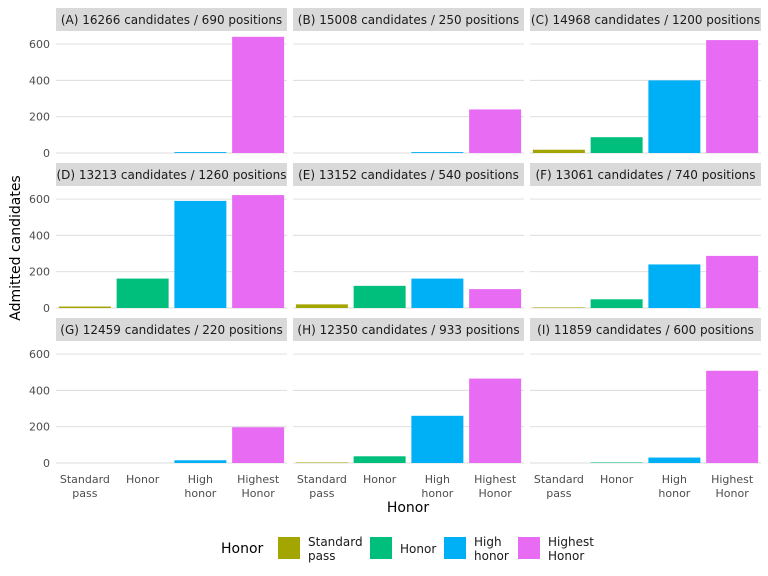  I want to click on y-axis-title: Admitted candidates, so click(16, 247).